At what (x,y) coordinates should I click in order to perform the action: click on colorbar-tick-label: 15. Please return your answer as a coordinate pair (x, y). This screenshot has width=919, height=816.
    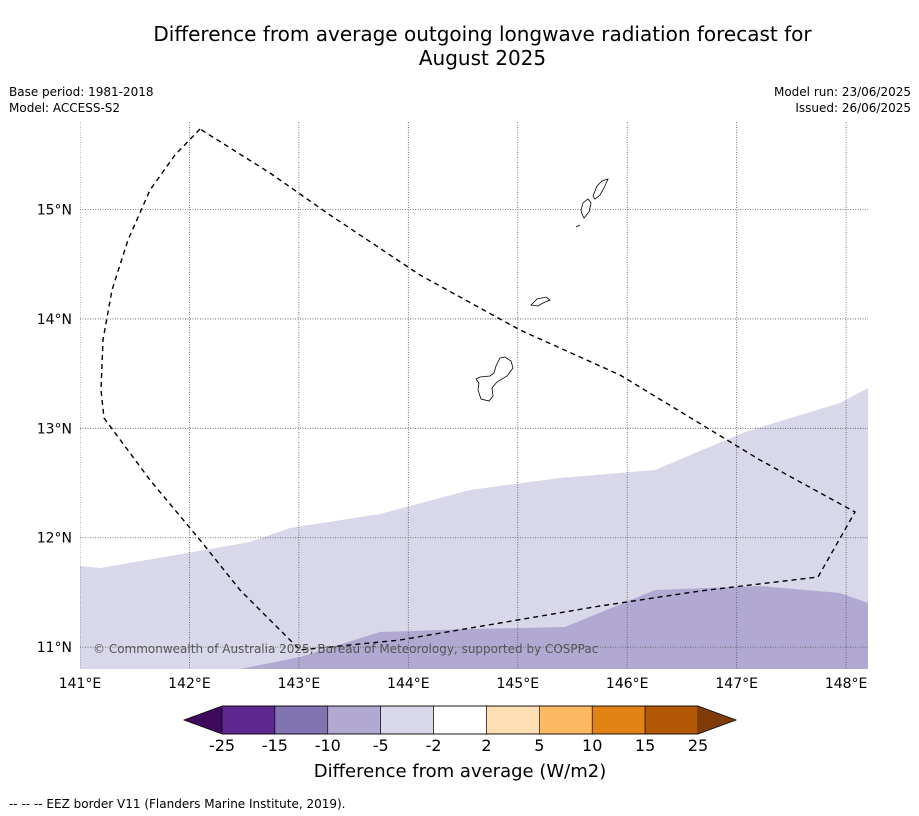
    Looking at the image, I should click on (645, 745).